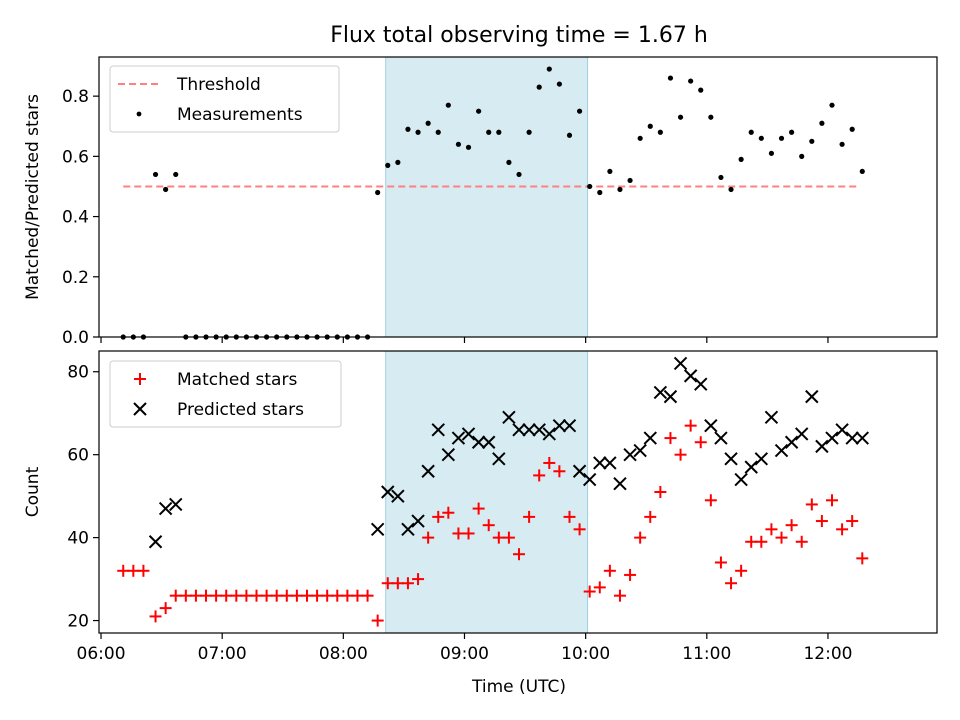 The image size is (960, 720). Describe the element at coordinates (75, 278) in the screenshot. I see `y-tick-label: 0.2` at that location.